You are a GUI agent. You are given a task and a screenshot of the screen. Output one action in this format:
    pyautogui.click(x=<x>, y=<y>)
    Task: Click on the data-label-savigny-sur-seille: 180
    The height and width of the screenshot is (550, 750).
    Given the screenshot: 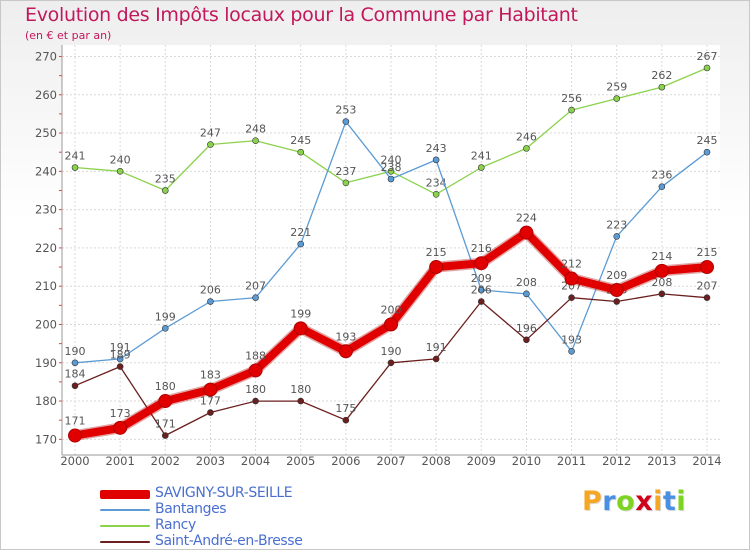 What is the action you would take?
    pyautogui.click(x=165, y=386)
    